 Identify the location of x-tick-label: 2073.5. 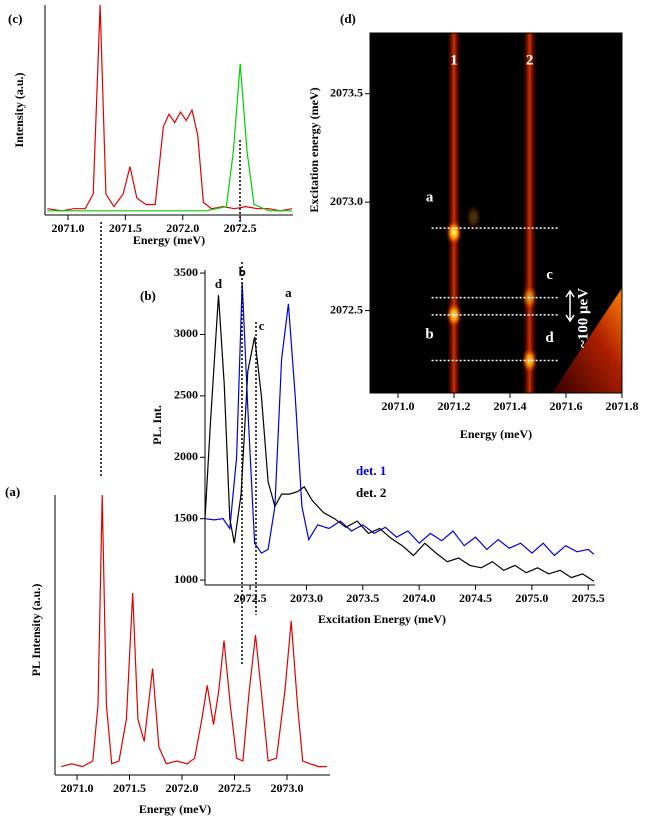
(362, 598).